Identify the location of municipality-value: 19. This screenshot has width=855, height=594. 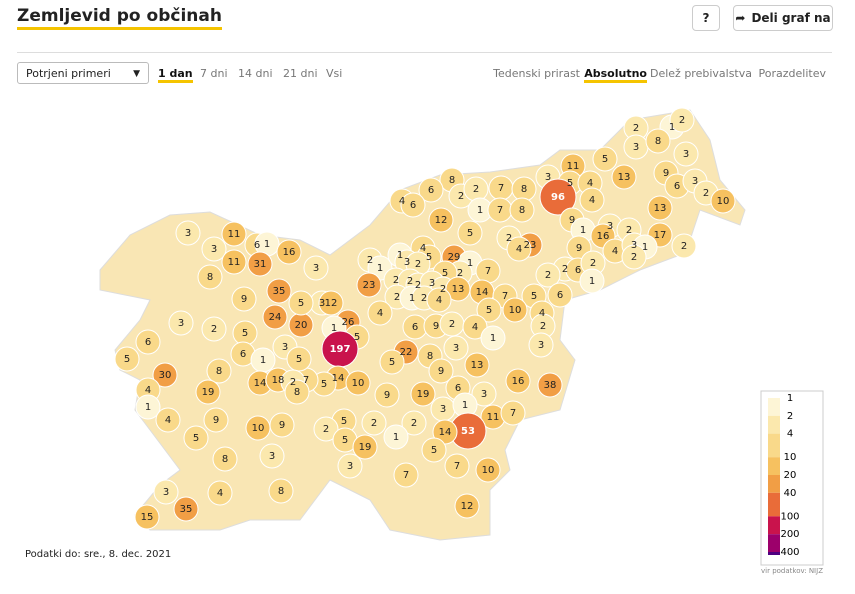
(365, 447).